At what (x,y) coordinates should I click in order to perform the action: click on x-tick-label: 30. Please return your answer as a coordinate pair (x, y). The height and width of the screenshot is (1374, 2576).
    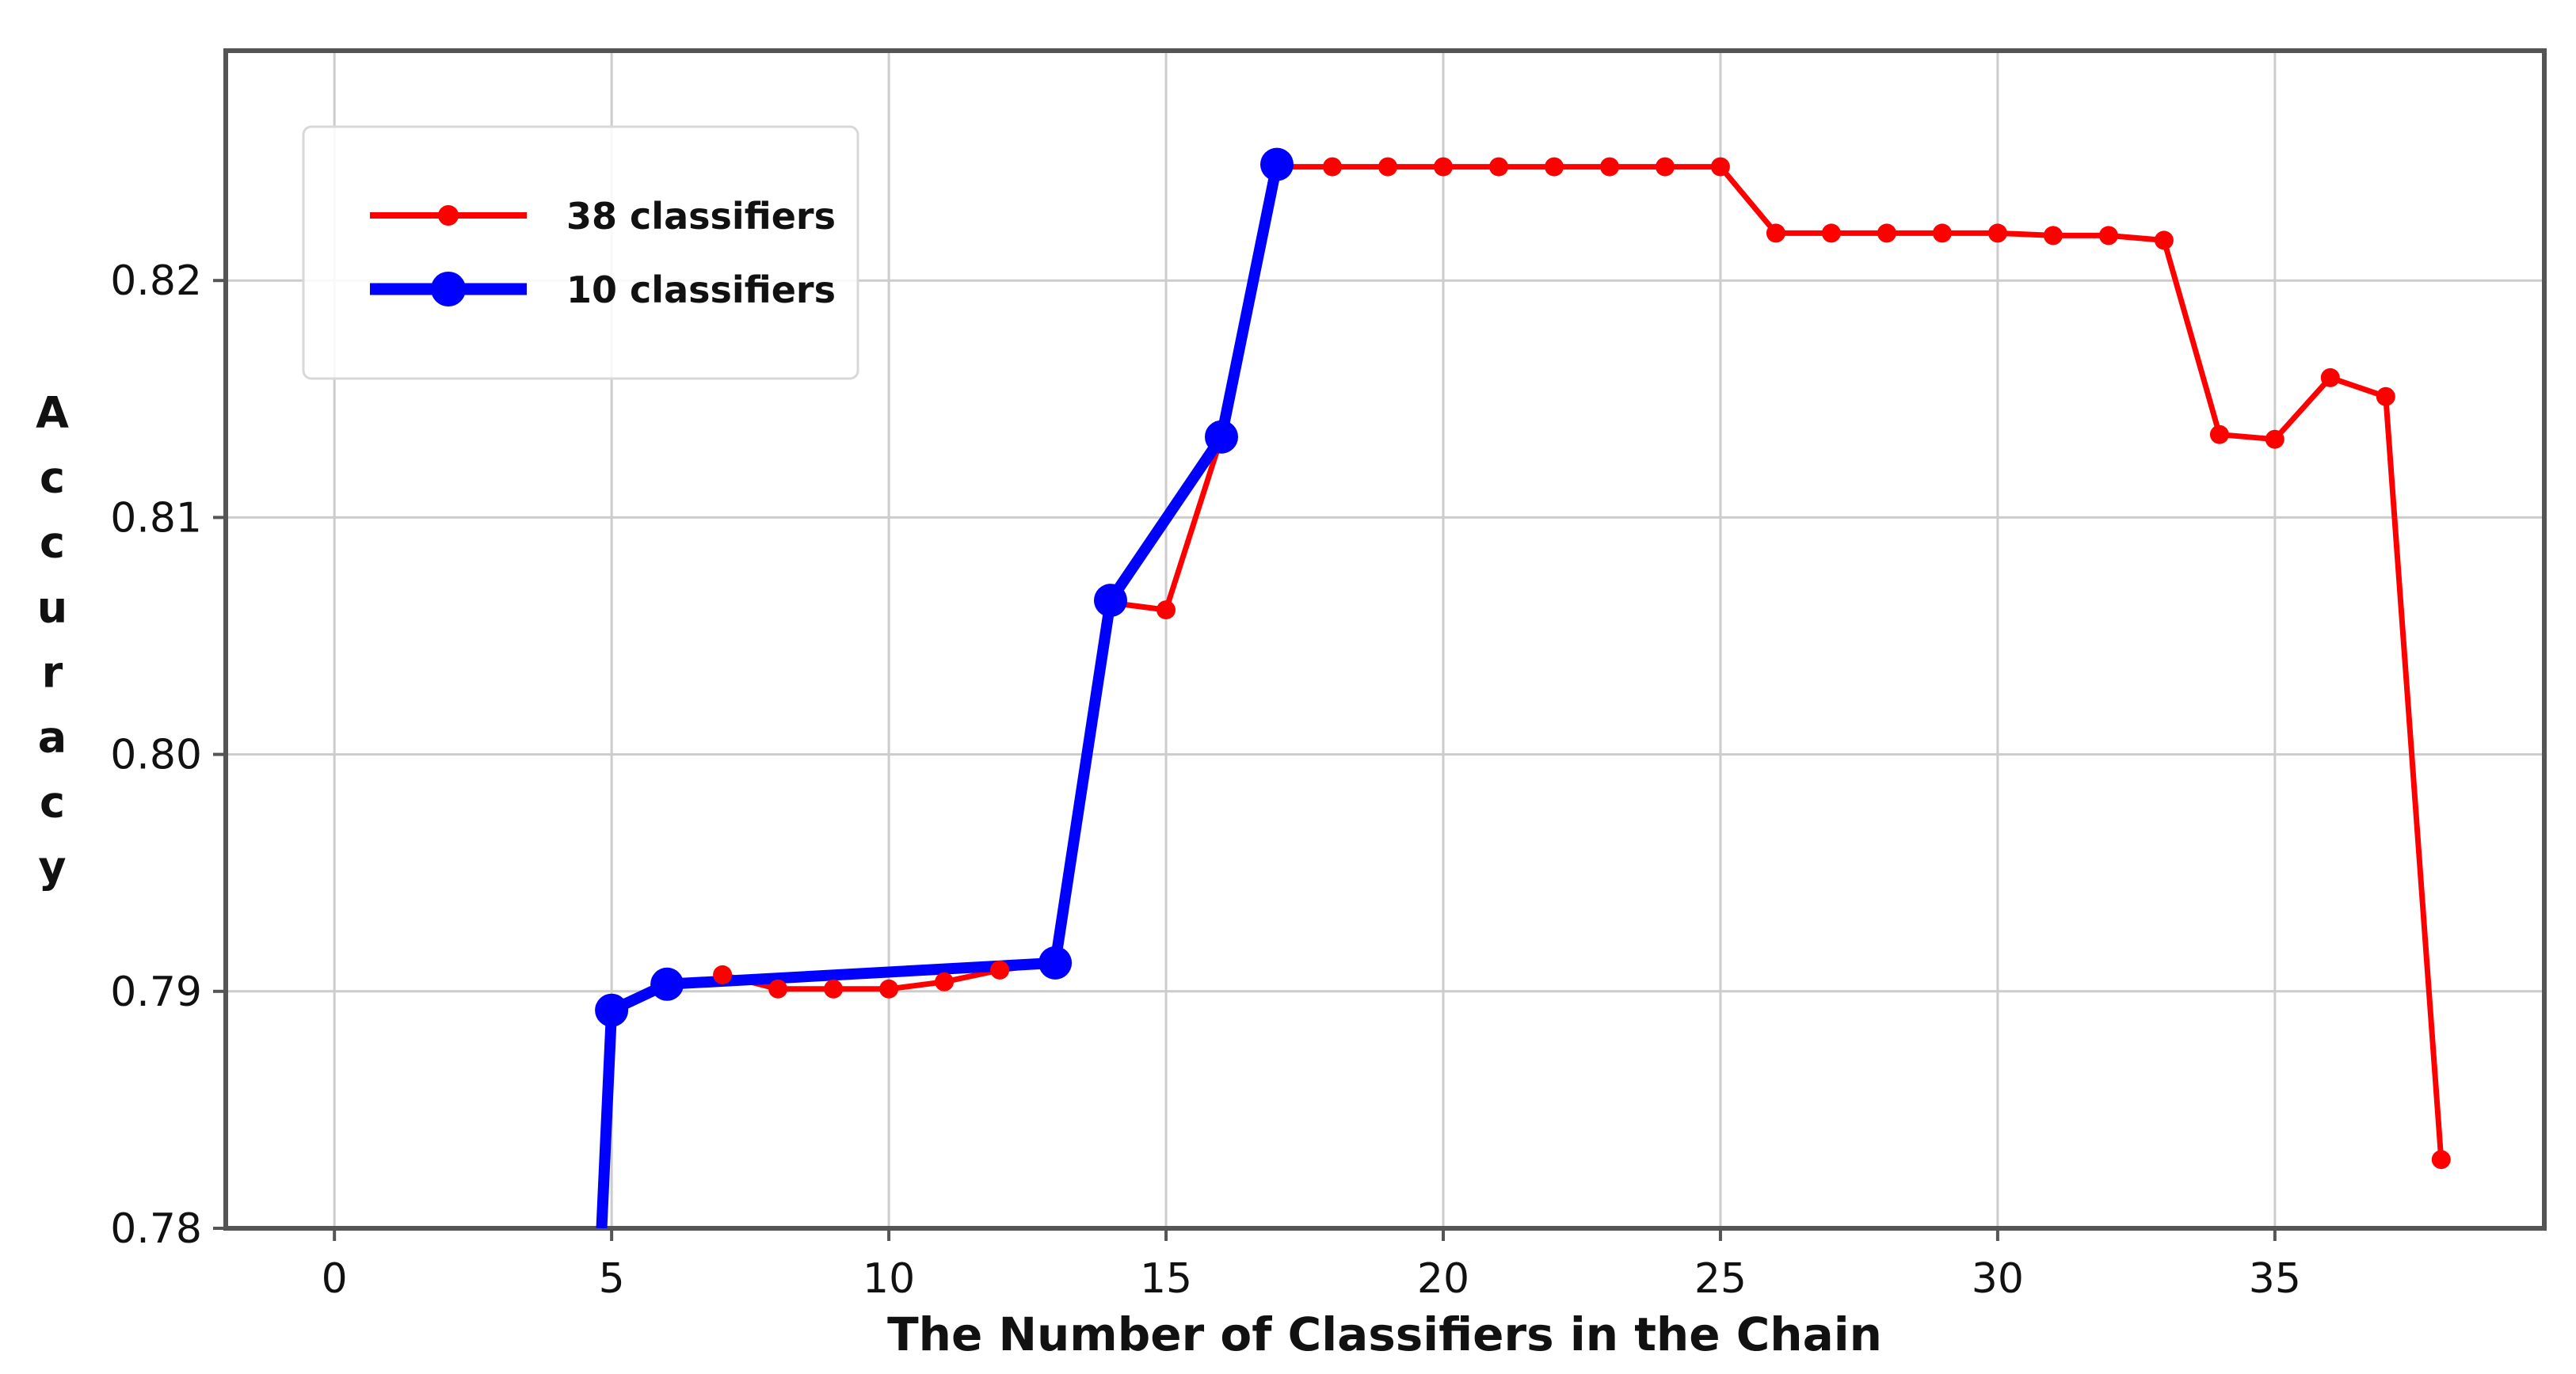
    Looking at the image, I should click on (1998, 1279).